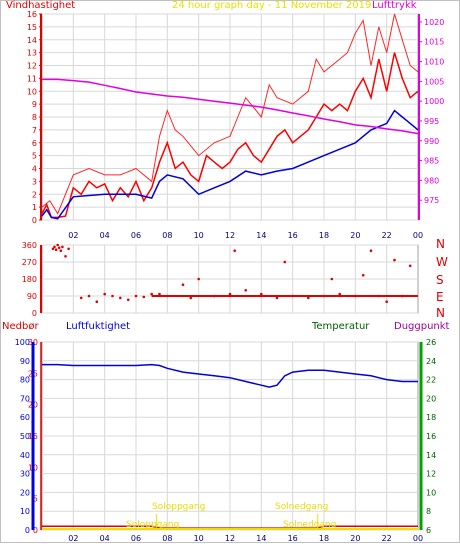 The width and height of the screenshot is (460, 547). I want to click on hum-ytick-label-20: 20, so click(25, 492).